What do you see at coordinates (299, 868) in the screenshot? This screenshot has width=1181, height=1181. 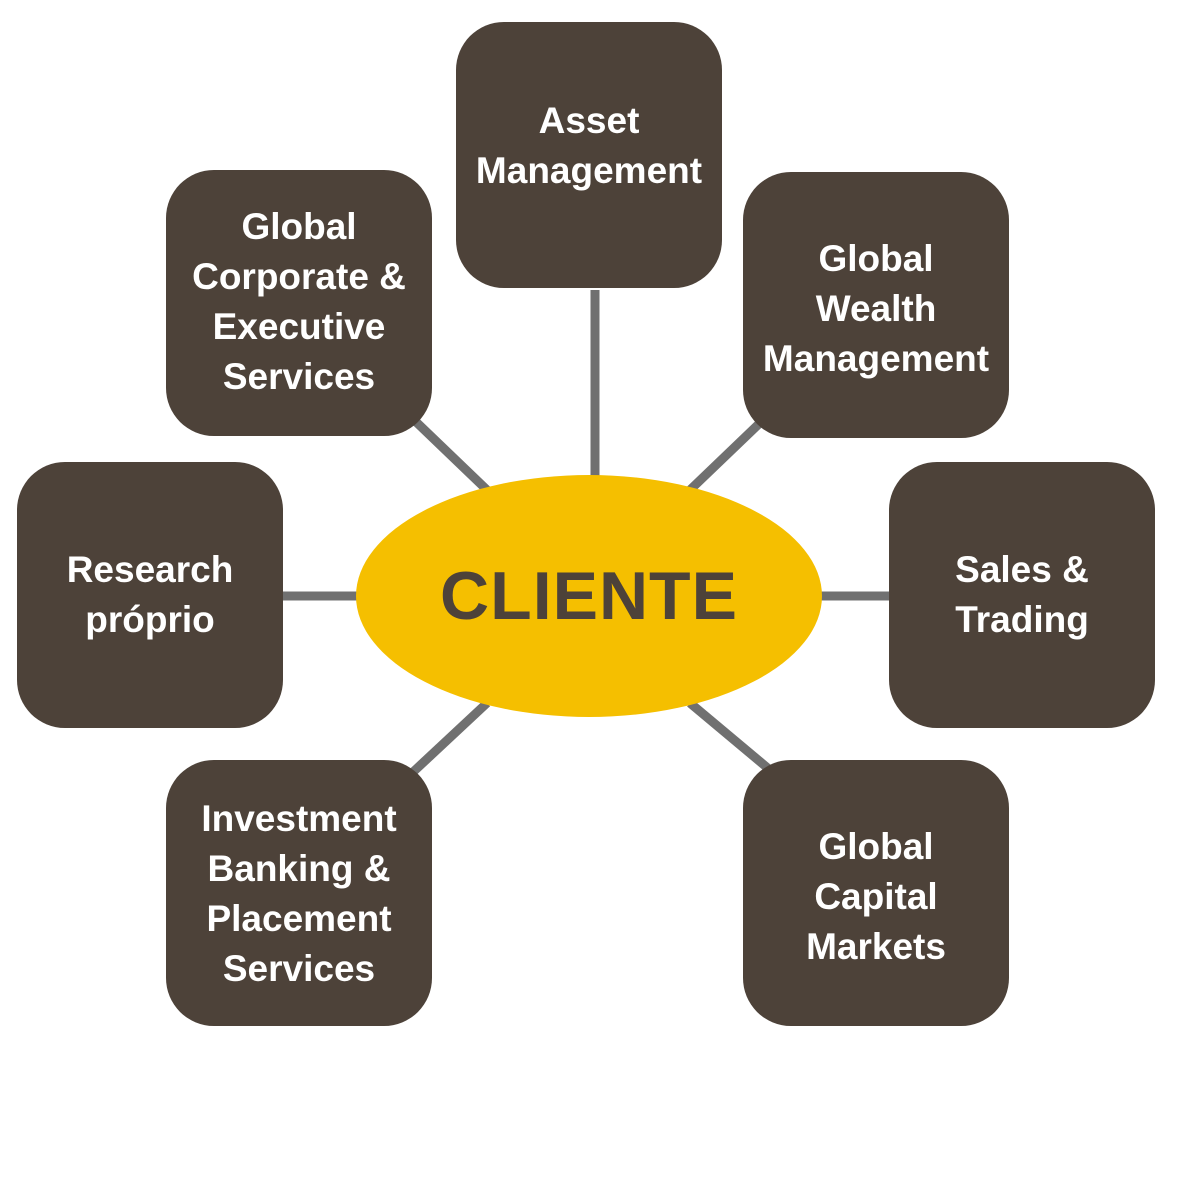 I see `node-label-line: Banking &` at bounding box center [299, 868].